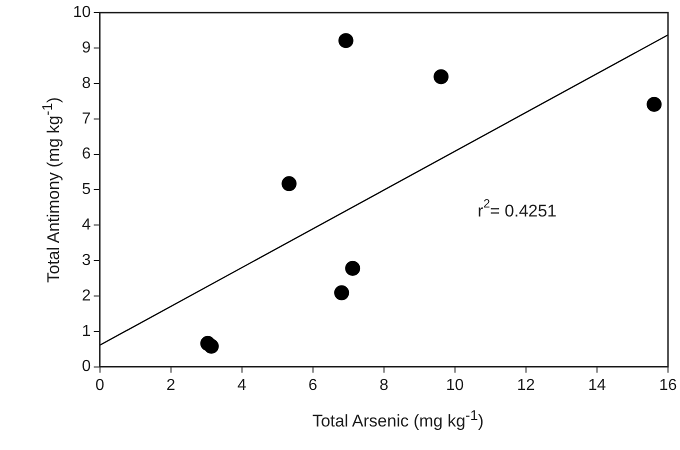  What do you see at coordinates (99, 385) in the screenshot?
I see `x-tick-label: 0` at bounding box center [99, 385].